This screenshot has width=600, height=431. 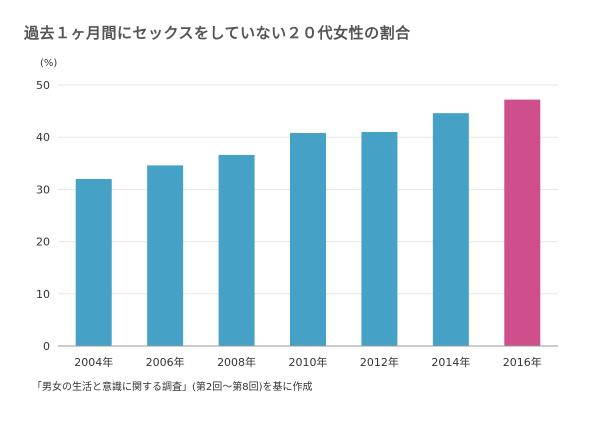 I want to click on x-tick-label: 2014年, so click(x=450, y=362).